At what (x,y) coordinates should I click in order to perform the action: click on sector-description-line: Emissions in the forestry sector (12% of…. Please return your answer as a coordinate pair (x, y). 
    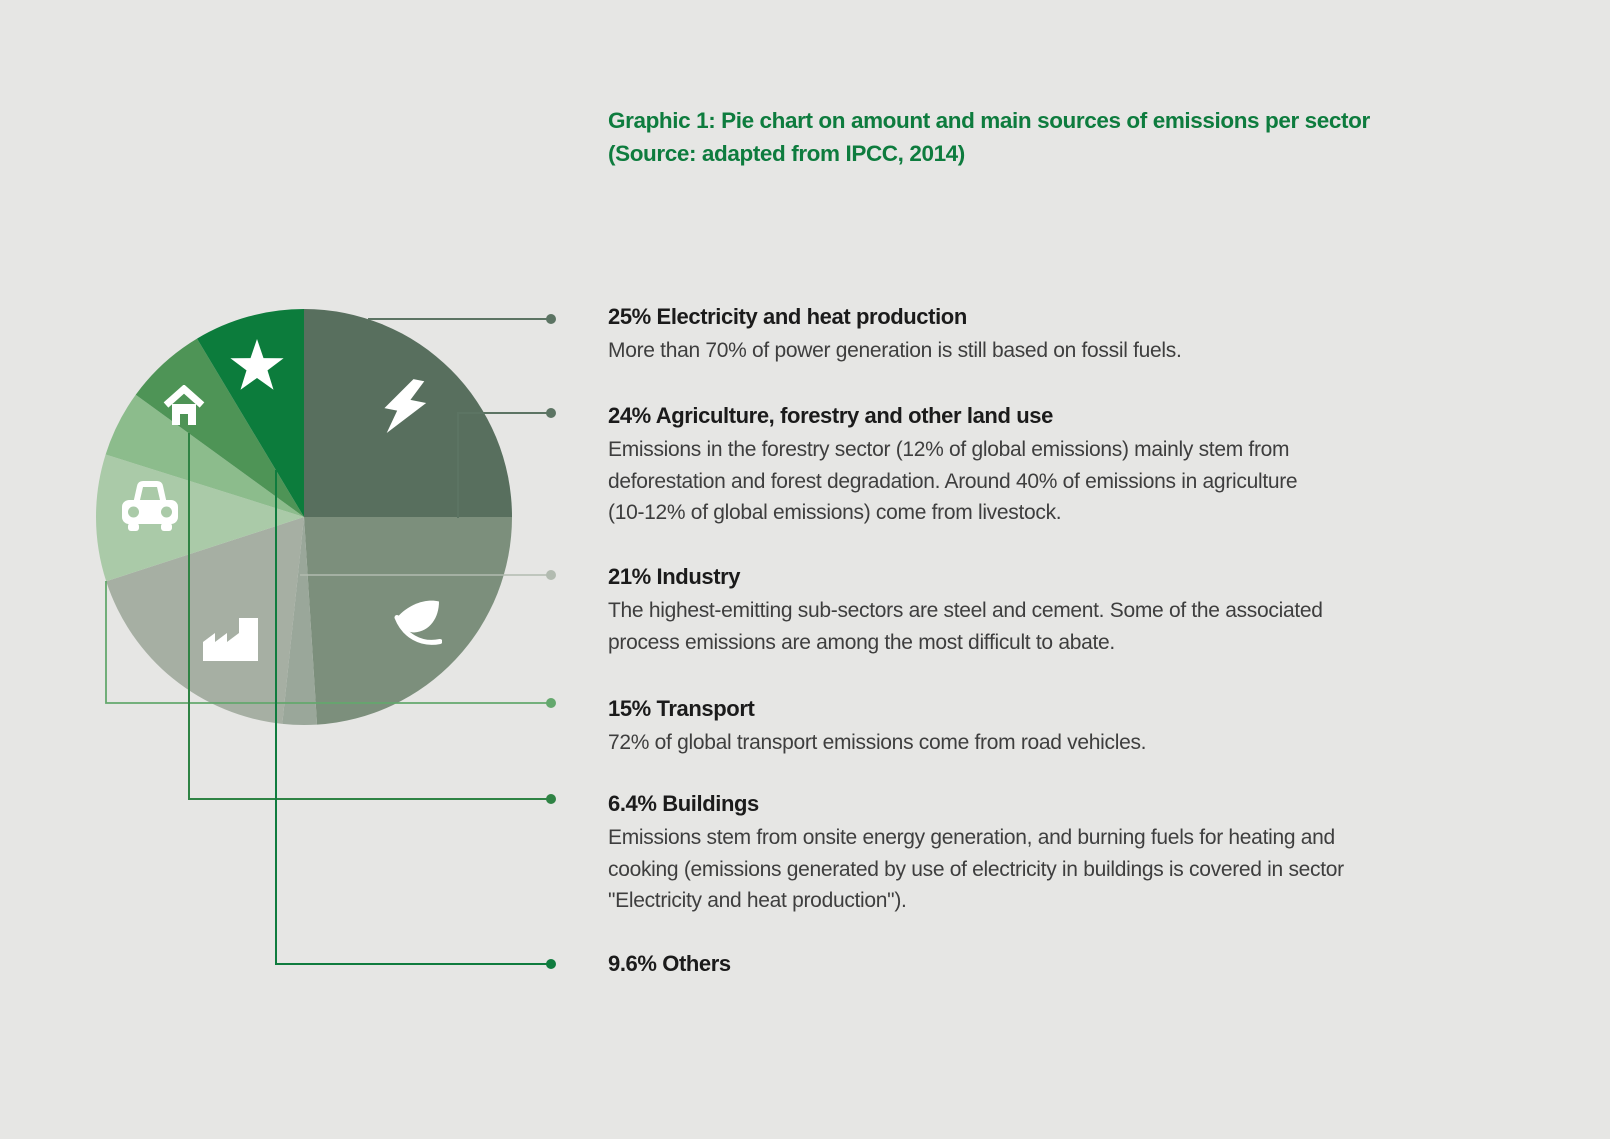
    Looking at the image, I should click on (949, 449).